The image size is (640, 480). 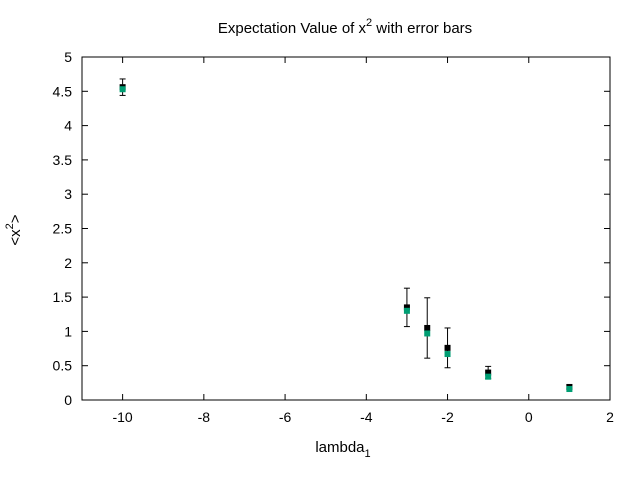 I want to click on ylabel-post: >, so click(x=15, y=218).